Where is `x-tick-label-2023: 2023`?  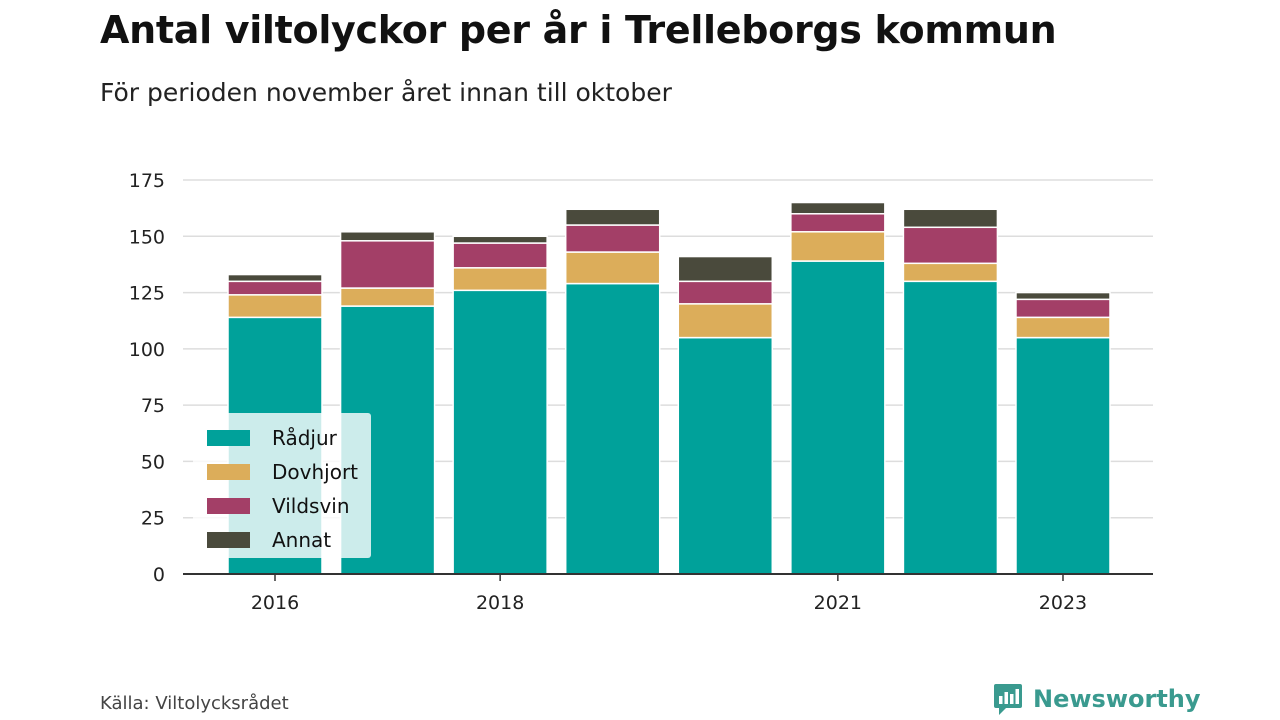
x-tick-label-2023: 2023 is located at coordinates (1063, 603).